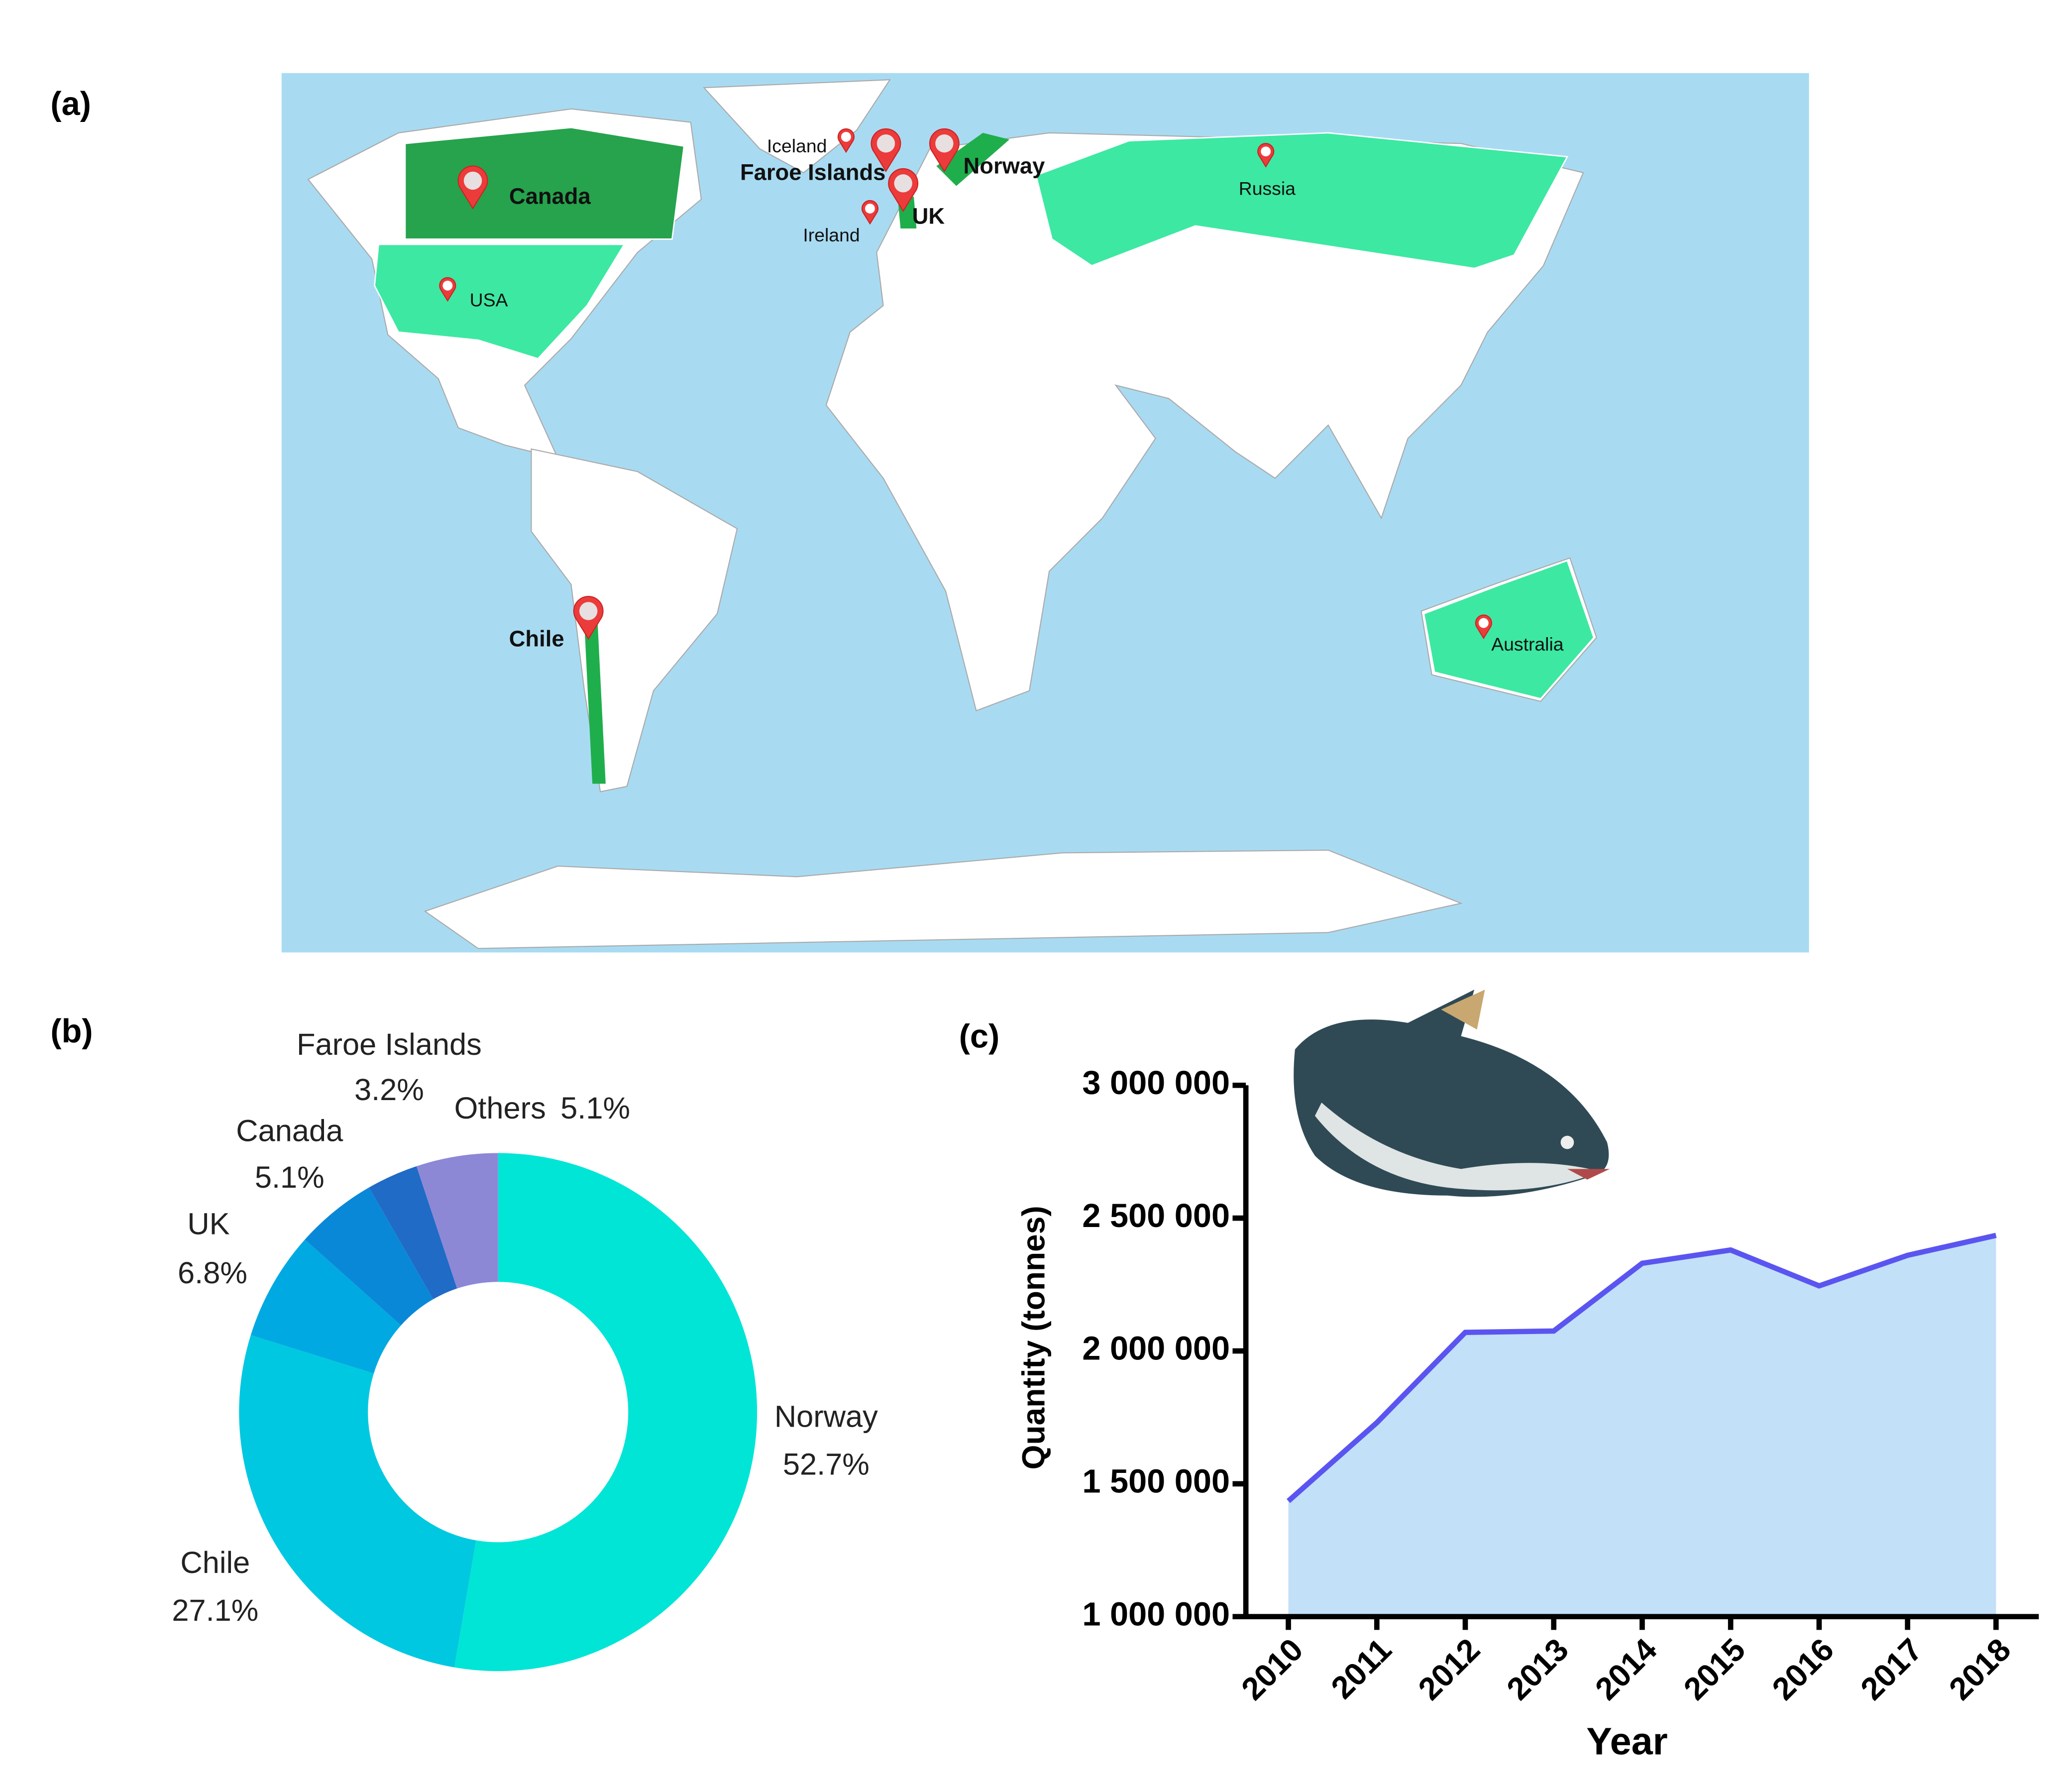  Describe the element at coordinates (595, 704) in the screenshot. I see `chile-region` at that location.